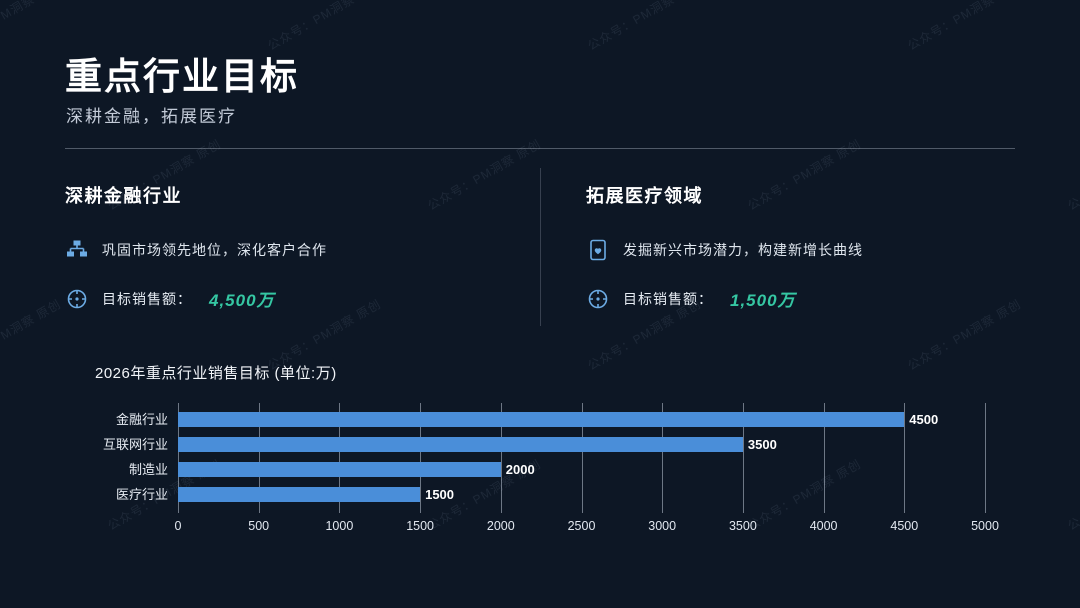 This screenshot has width=1080, height=608. What do you see at coordinates (135, 444) in the screenshot?
I see `category-label: 互联网行业` at bounding box center [135, 444].